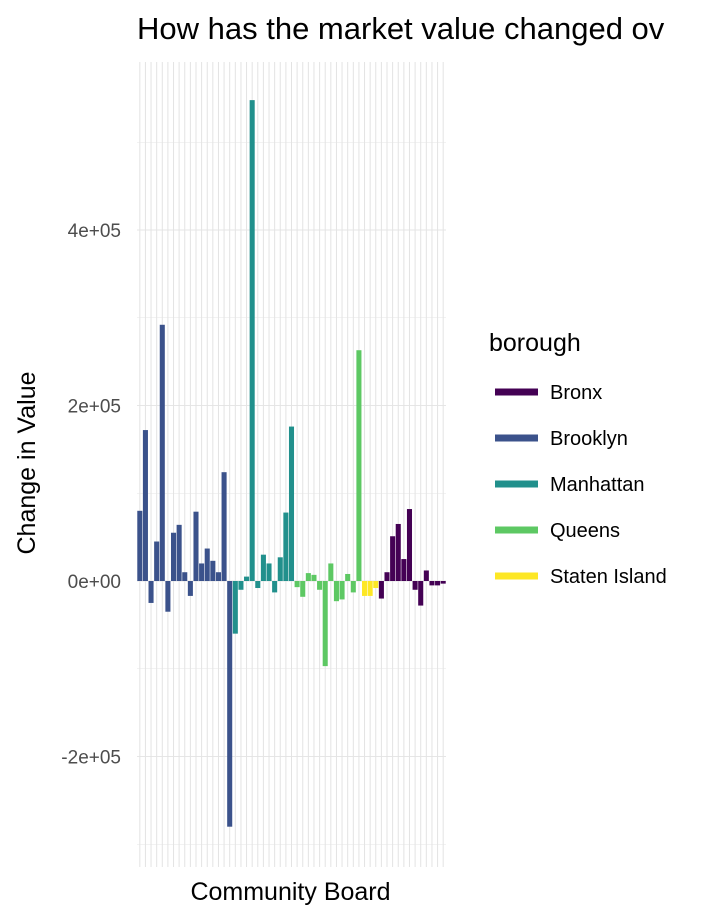 The image size is (720, 921). Describe the element at coordinates (91, 495) in the screenshot. I see `y-axis-ticks: -2e+05 0e+00 2e+05 4e+05` at that location.